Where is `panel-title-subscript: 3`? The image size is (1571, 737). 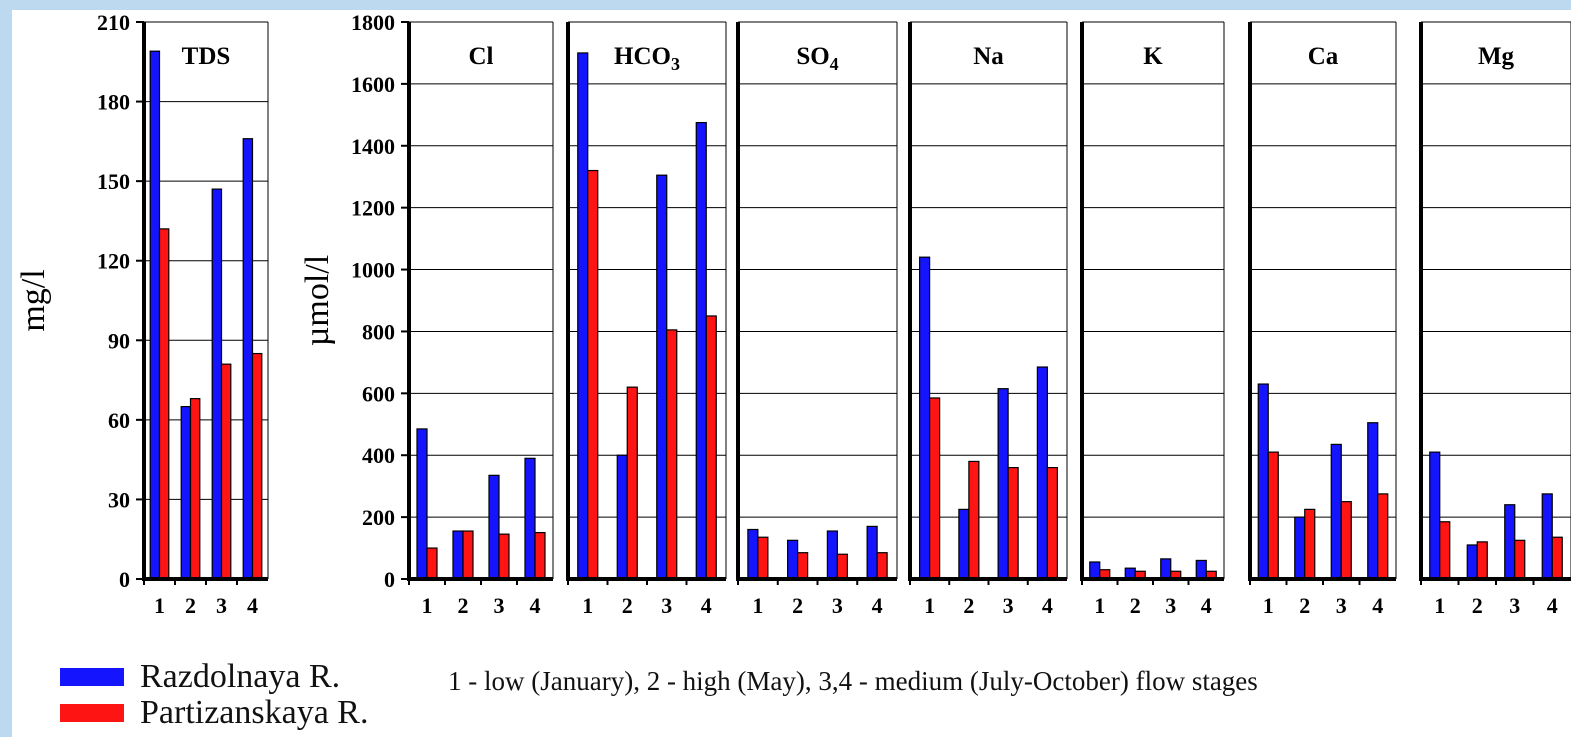
panel-title-subscript: 3 is located at coordinates (675, 64).